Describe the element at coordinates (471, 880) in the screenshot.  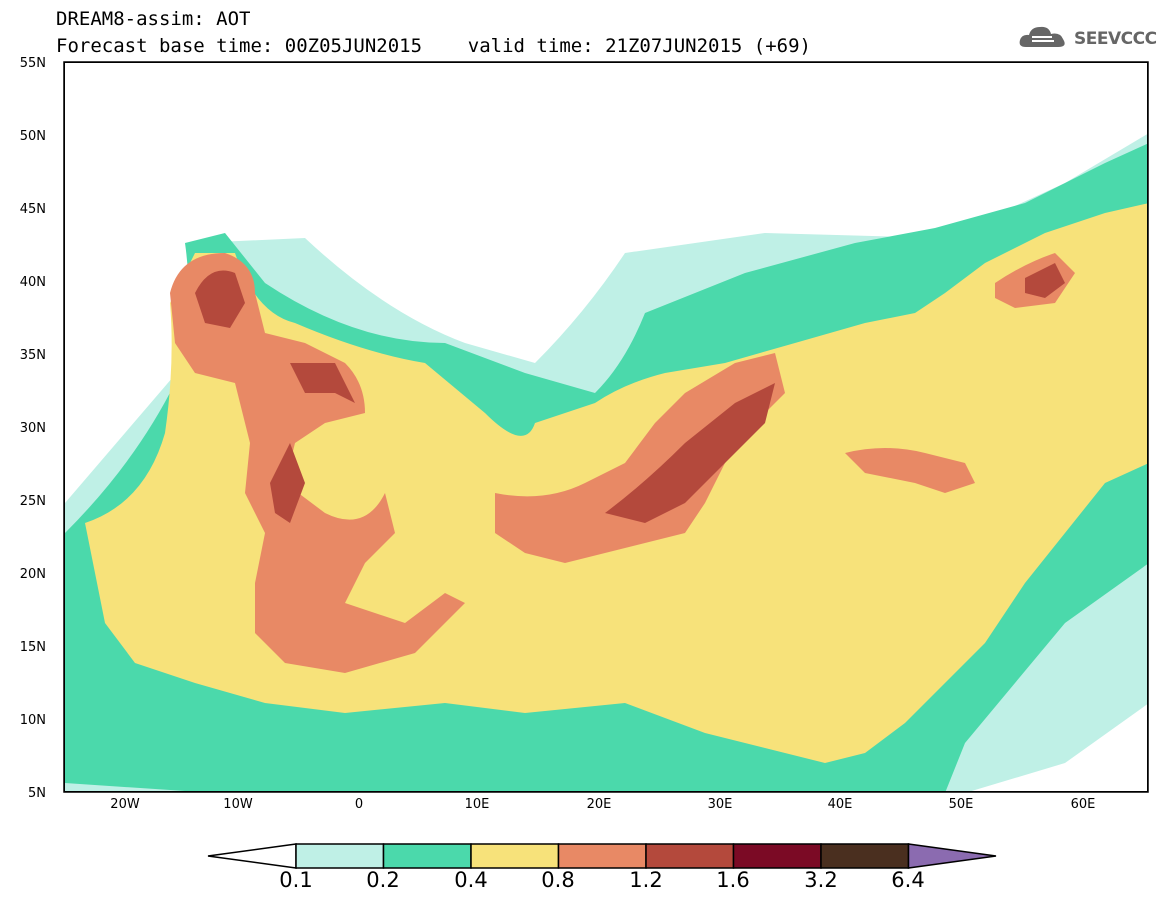
I see `colorbar-label: 0.4` at that location.